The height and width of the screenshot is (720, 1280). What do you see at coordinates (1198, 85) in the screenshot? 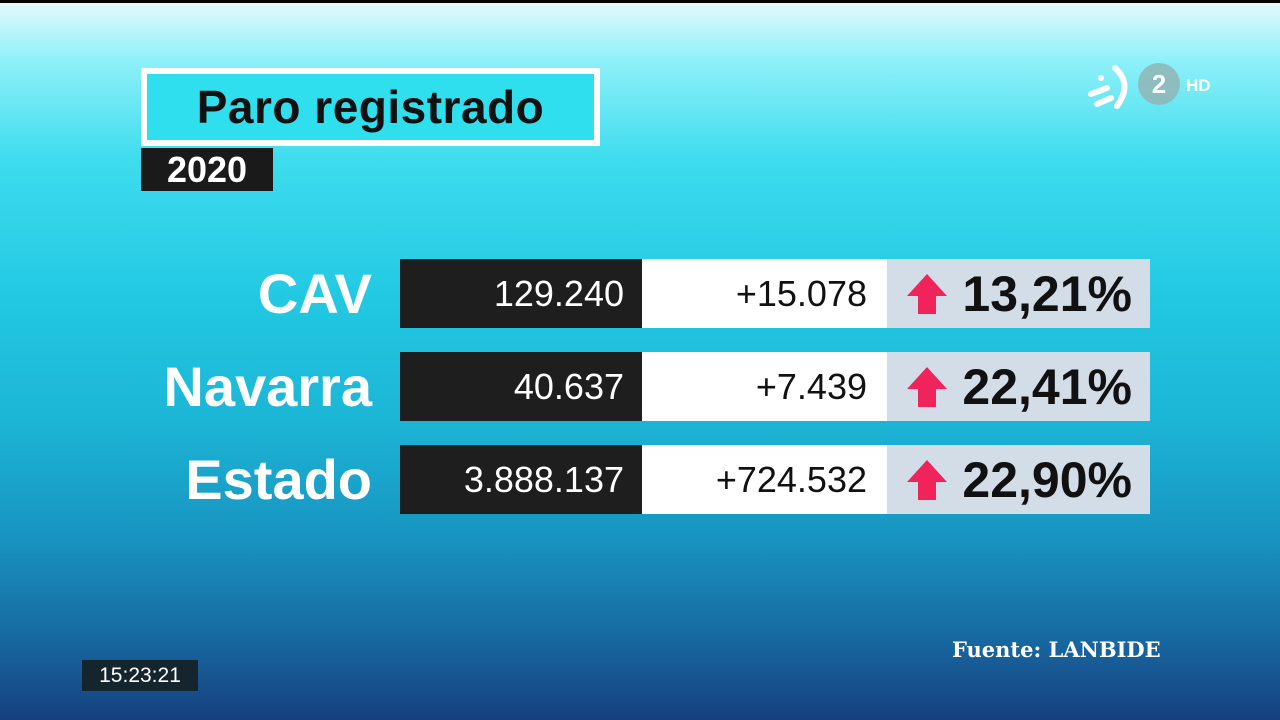
I see `hd-label: HD` at bounding box center [1198, 85].